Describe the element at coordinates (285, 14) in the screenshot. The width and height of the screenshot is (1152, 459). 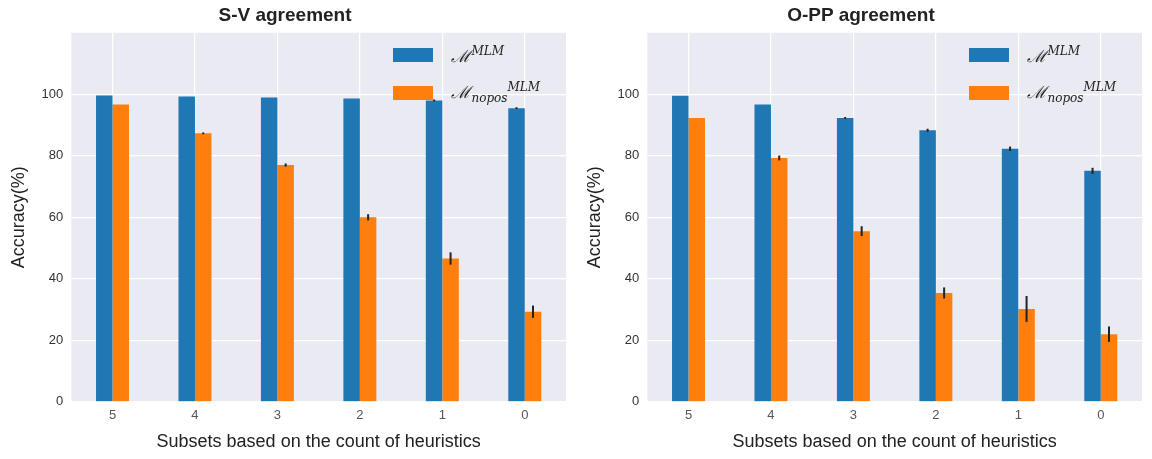
I see `chart-title: S-V agreement` at that location.